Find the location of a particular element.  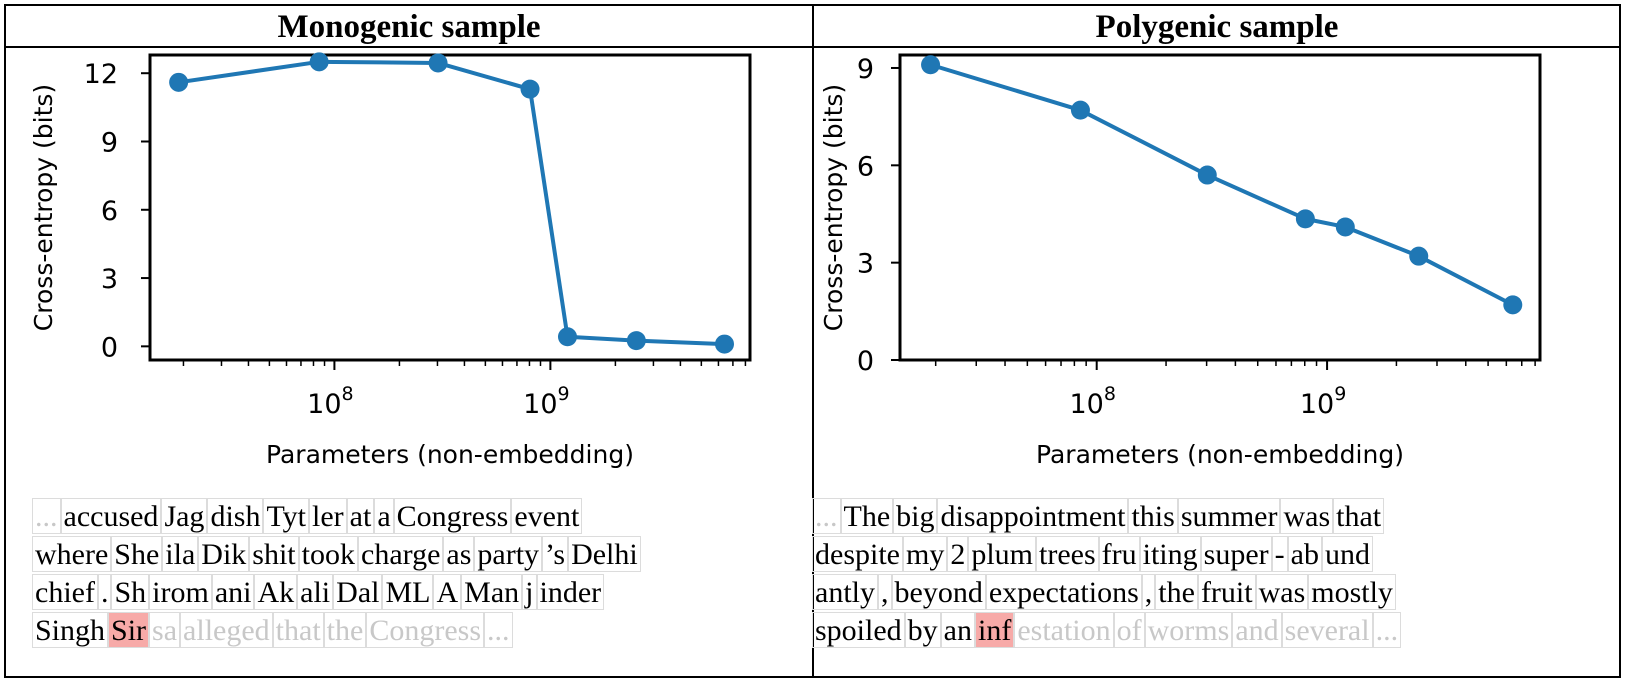

token: as is located at coordinates (459, 554).